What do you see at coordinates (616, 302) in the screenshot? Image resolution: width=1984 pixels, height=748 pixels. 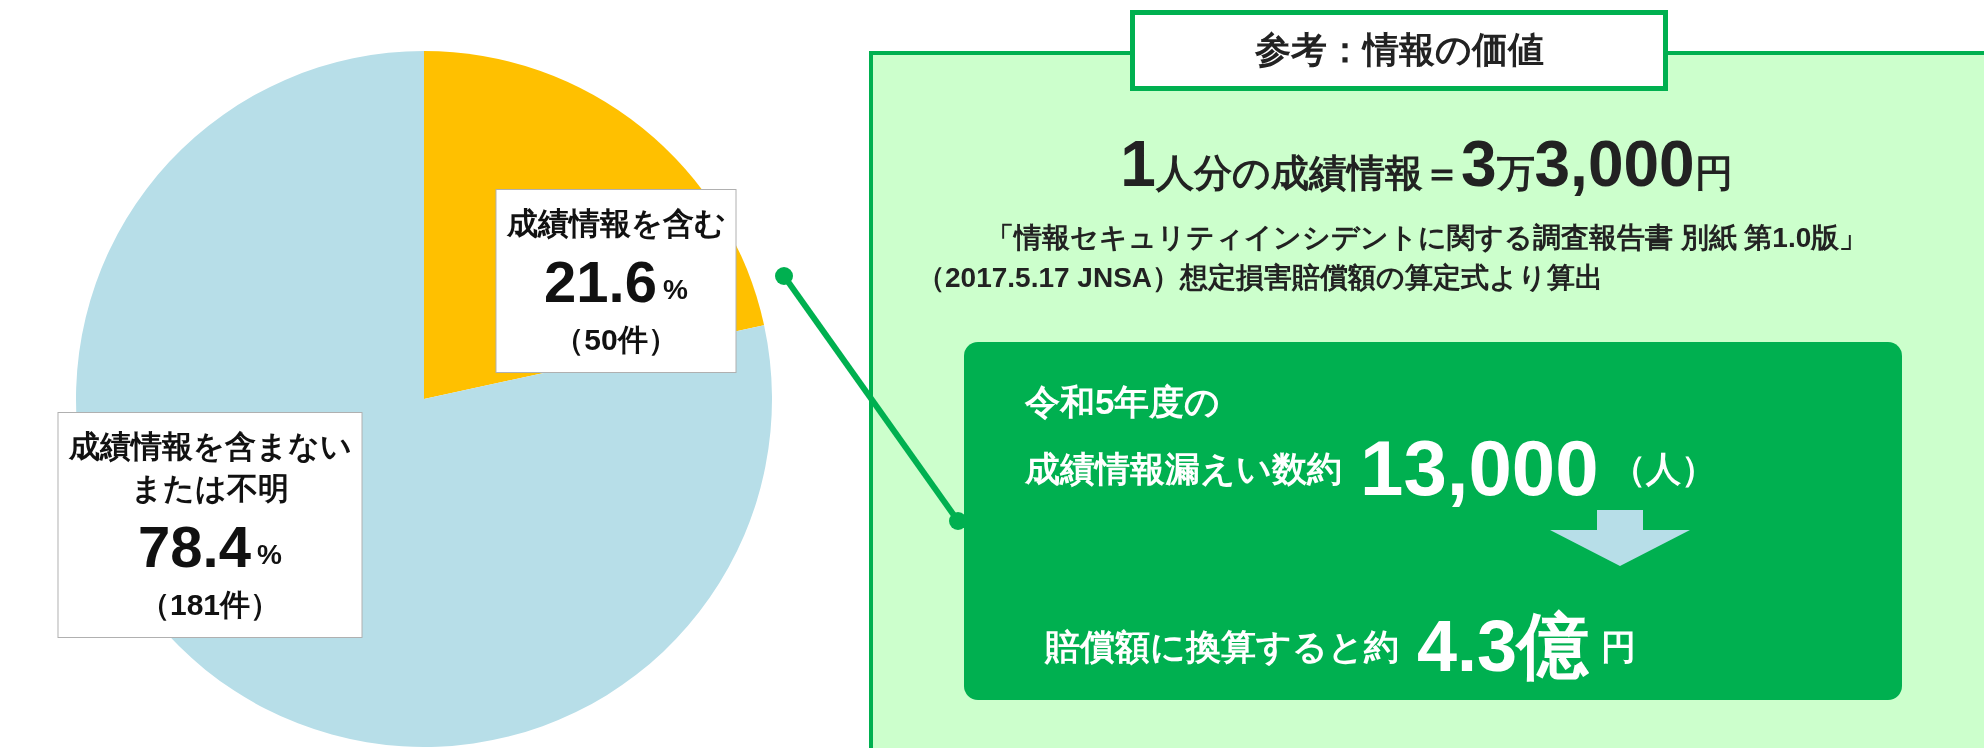 I see `data-label: 21.6%（50件）` at bounding box center [616, 302].